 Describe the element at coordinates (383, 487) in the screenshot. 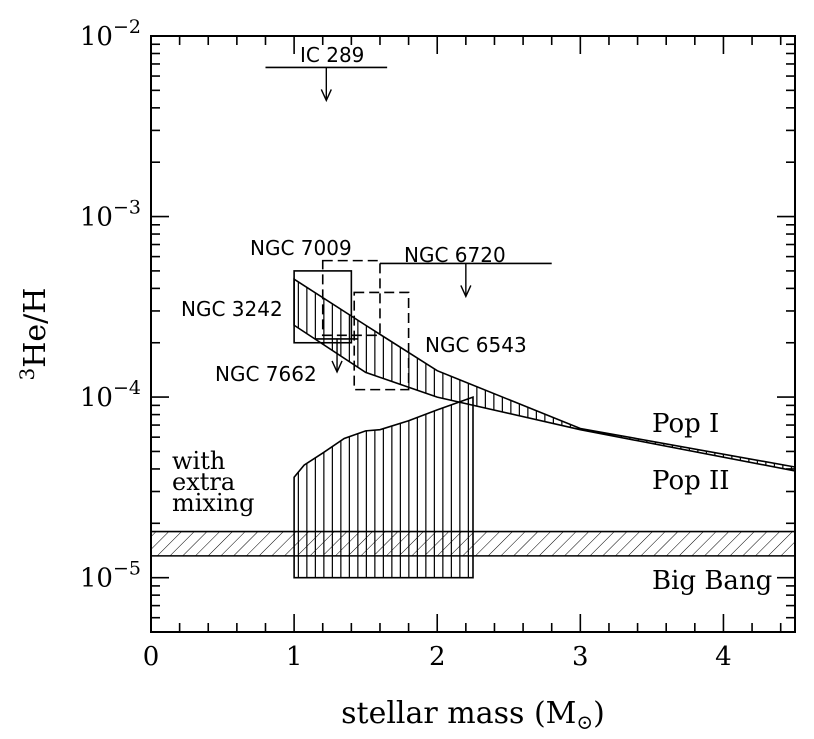

I see `band-with-extra-mixing-outline` at that location.